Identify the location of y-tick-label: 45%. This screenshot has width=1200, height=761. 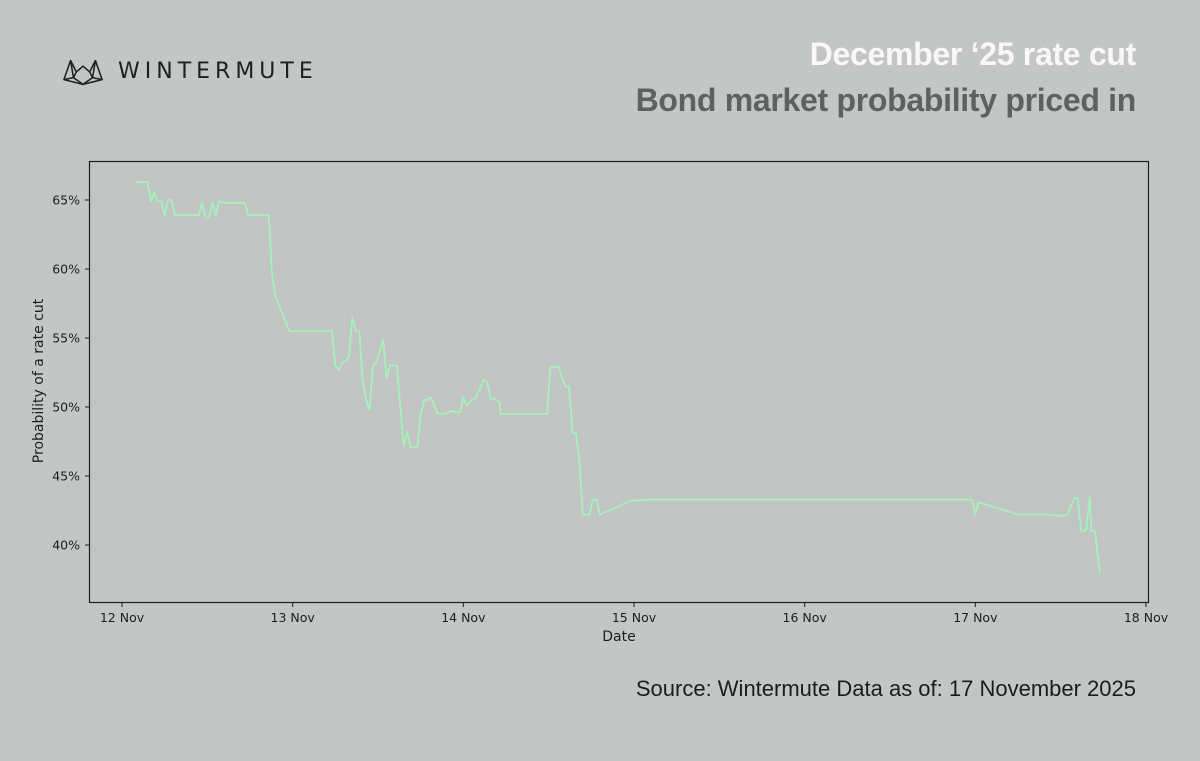
(66, 476).